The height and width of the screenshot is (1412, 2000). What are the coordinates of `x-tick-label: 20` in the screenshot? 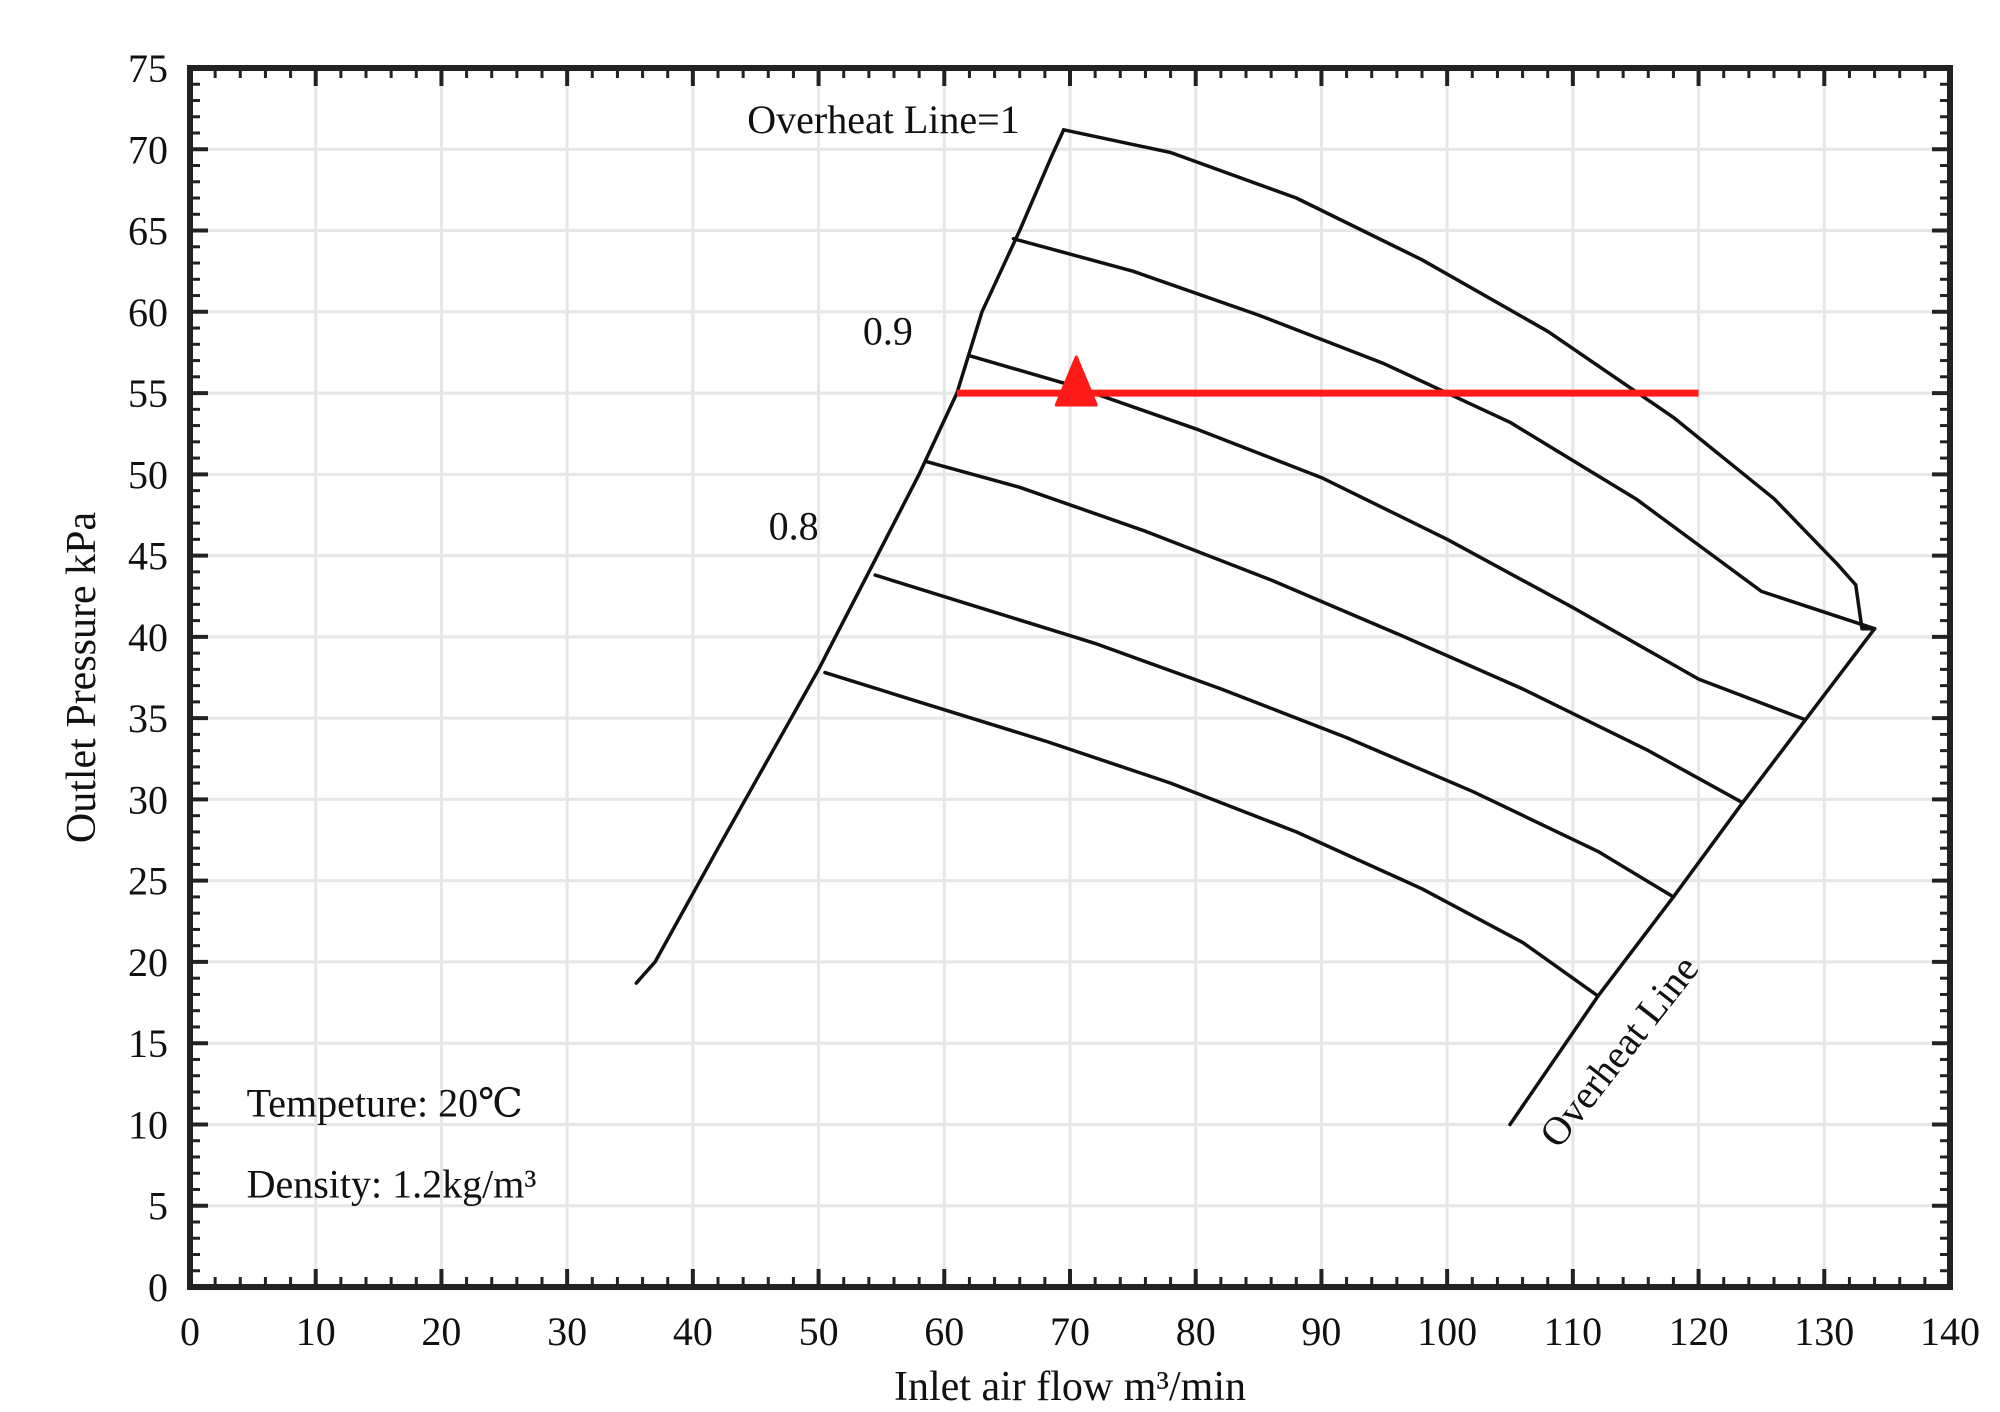 It's located at (441, 1331).